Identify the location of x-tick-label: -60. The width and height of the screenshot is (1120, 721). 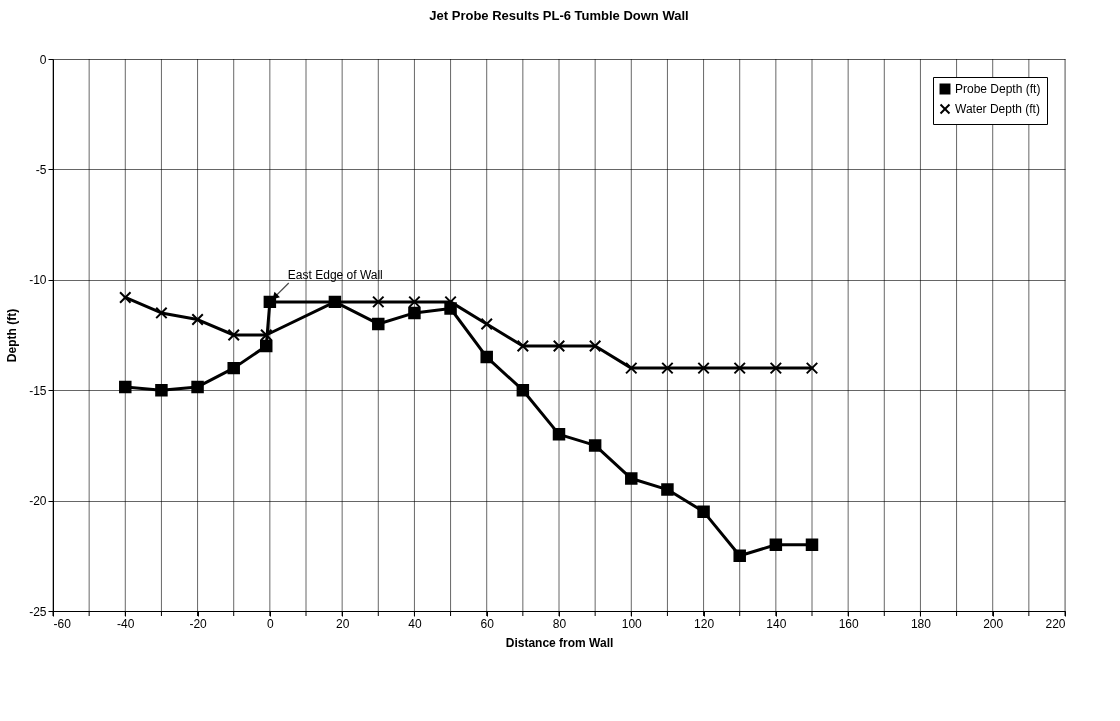
(62, 623).